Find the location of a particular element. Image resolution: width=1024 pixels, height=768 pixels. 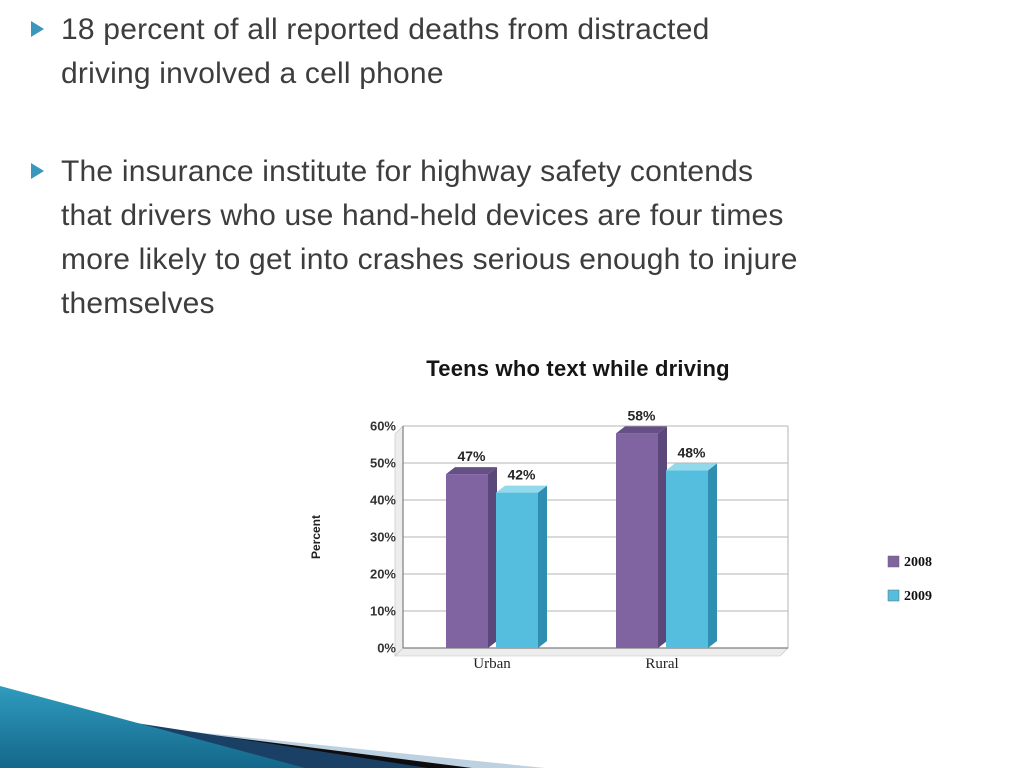

corner-decoration is located at coordinates (272, 727).